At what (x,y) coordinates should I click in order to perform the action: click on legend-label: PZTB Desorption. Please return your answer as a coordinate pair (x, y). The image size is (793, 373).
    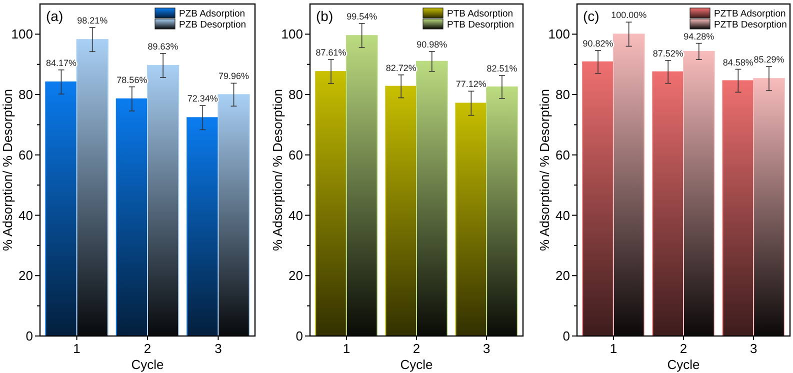
    Looking at the image, I should click on (750, 25).